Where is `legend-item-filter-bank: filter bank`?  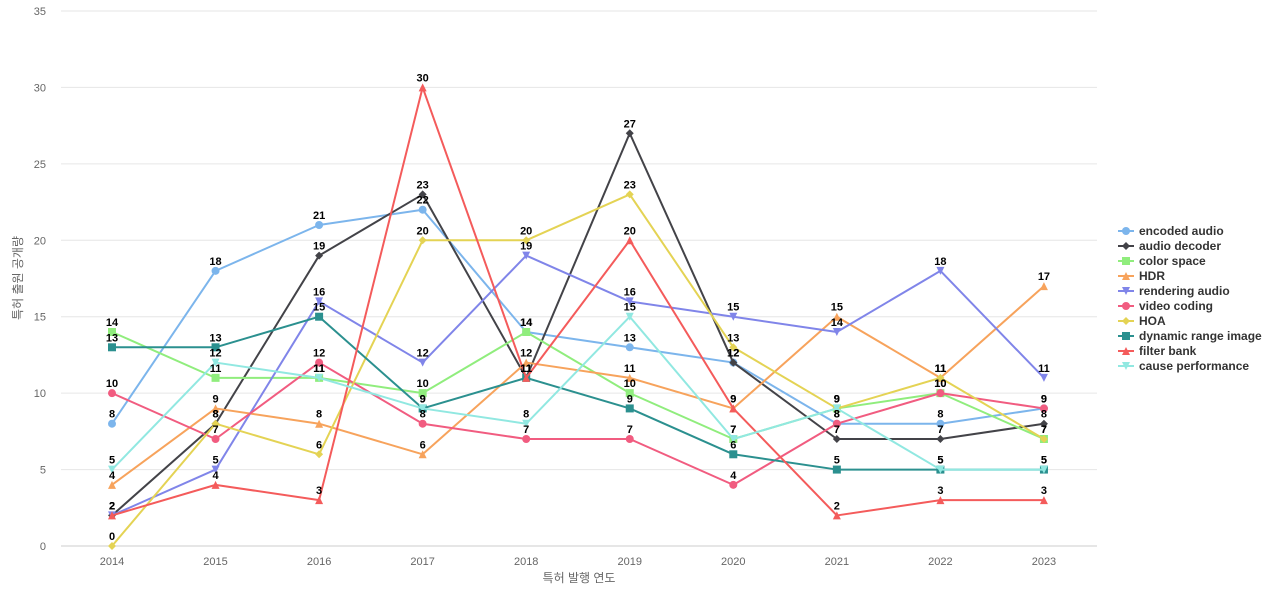
legend-item-filter-bank: filter bank is located at coordinates (1157, 351).